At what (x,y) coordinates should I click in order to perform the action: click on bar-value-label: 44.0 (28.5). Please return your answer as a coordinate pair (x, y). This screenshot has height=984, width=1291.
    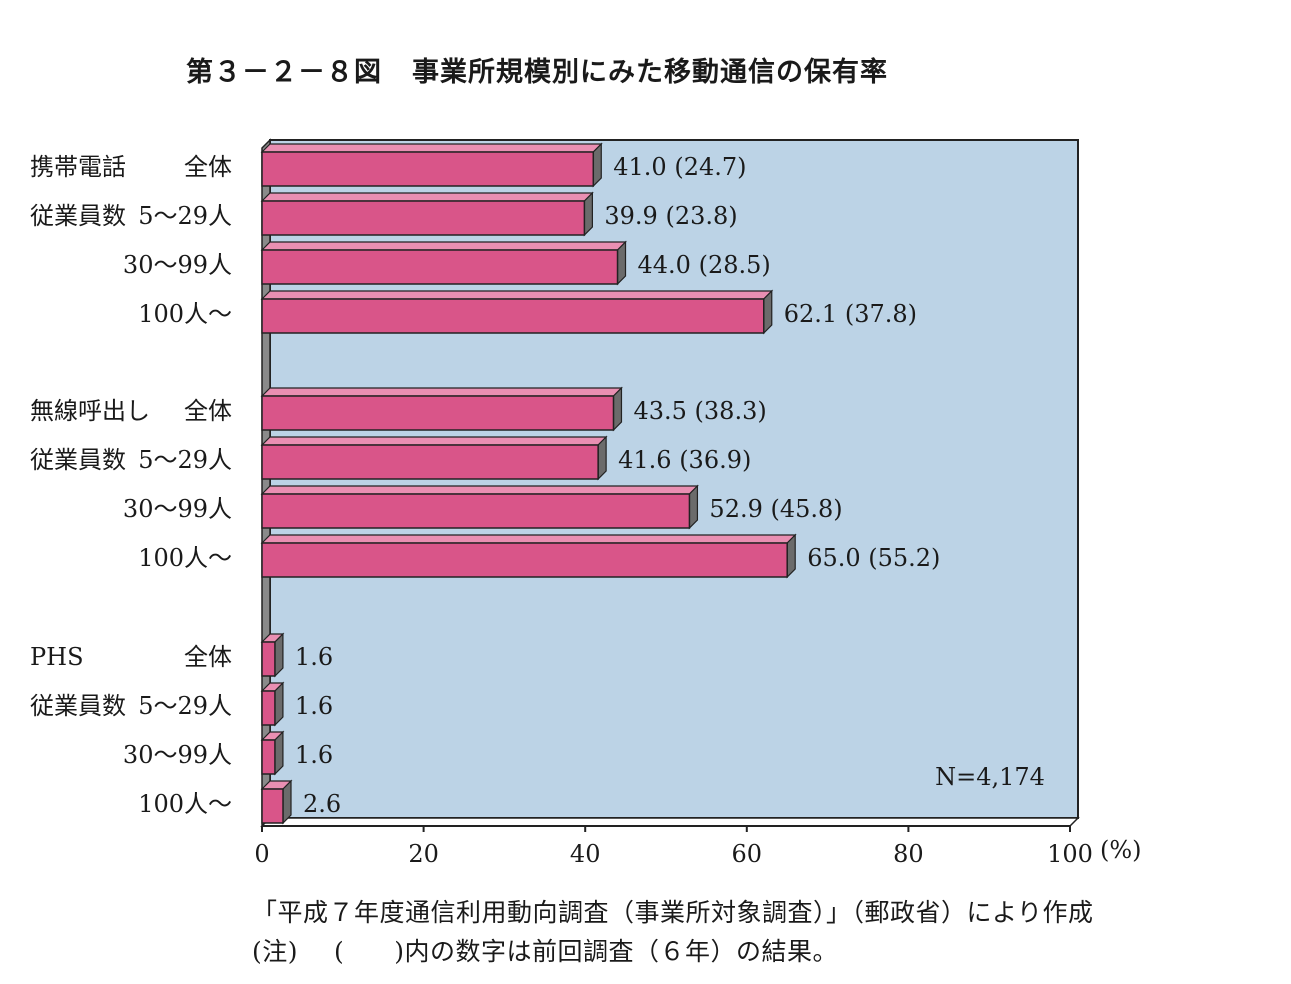
    Looking at the image, I should click on (704, 265).